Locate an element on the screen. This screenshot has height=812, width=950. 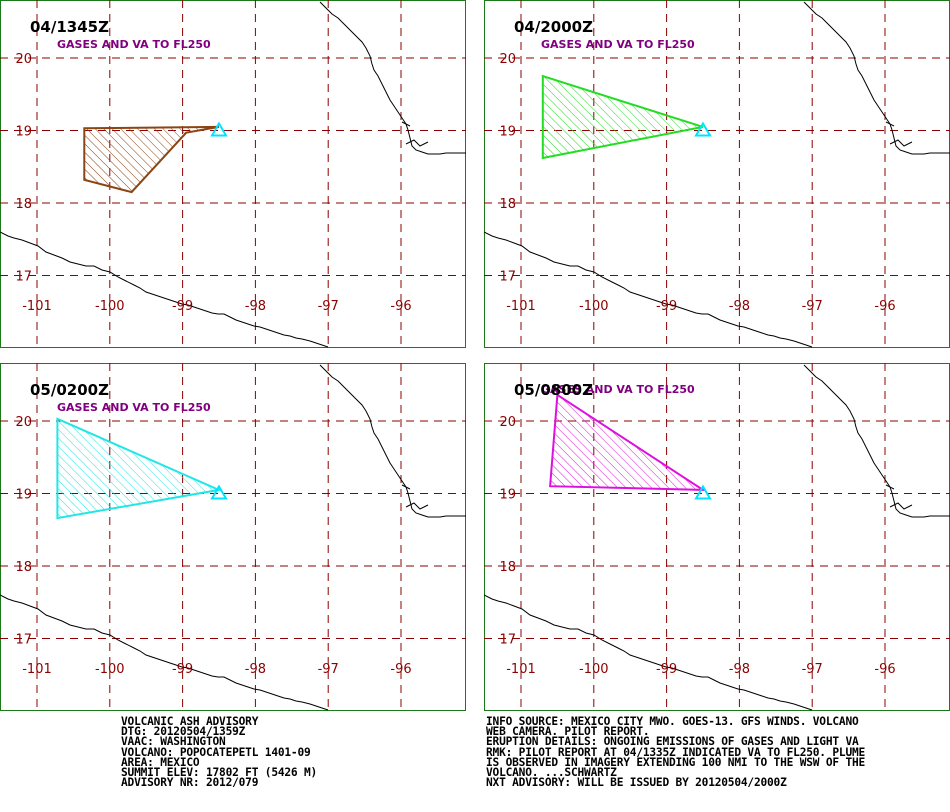
panel-time-label: 05/0800Z is located at coordinates (553, 390).